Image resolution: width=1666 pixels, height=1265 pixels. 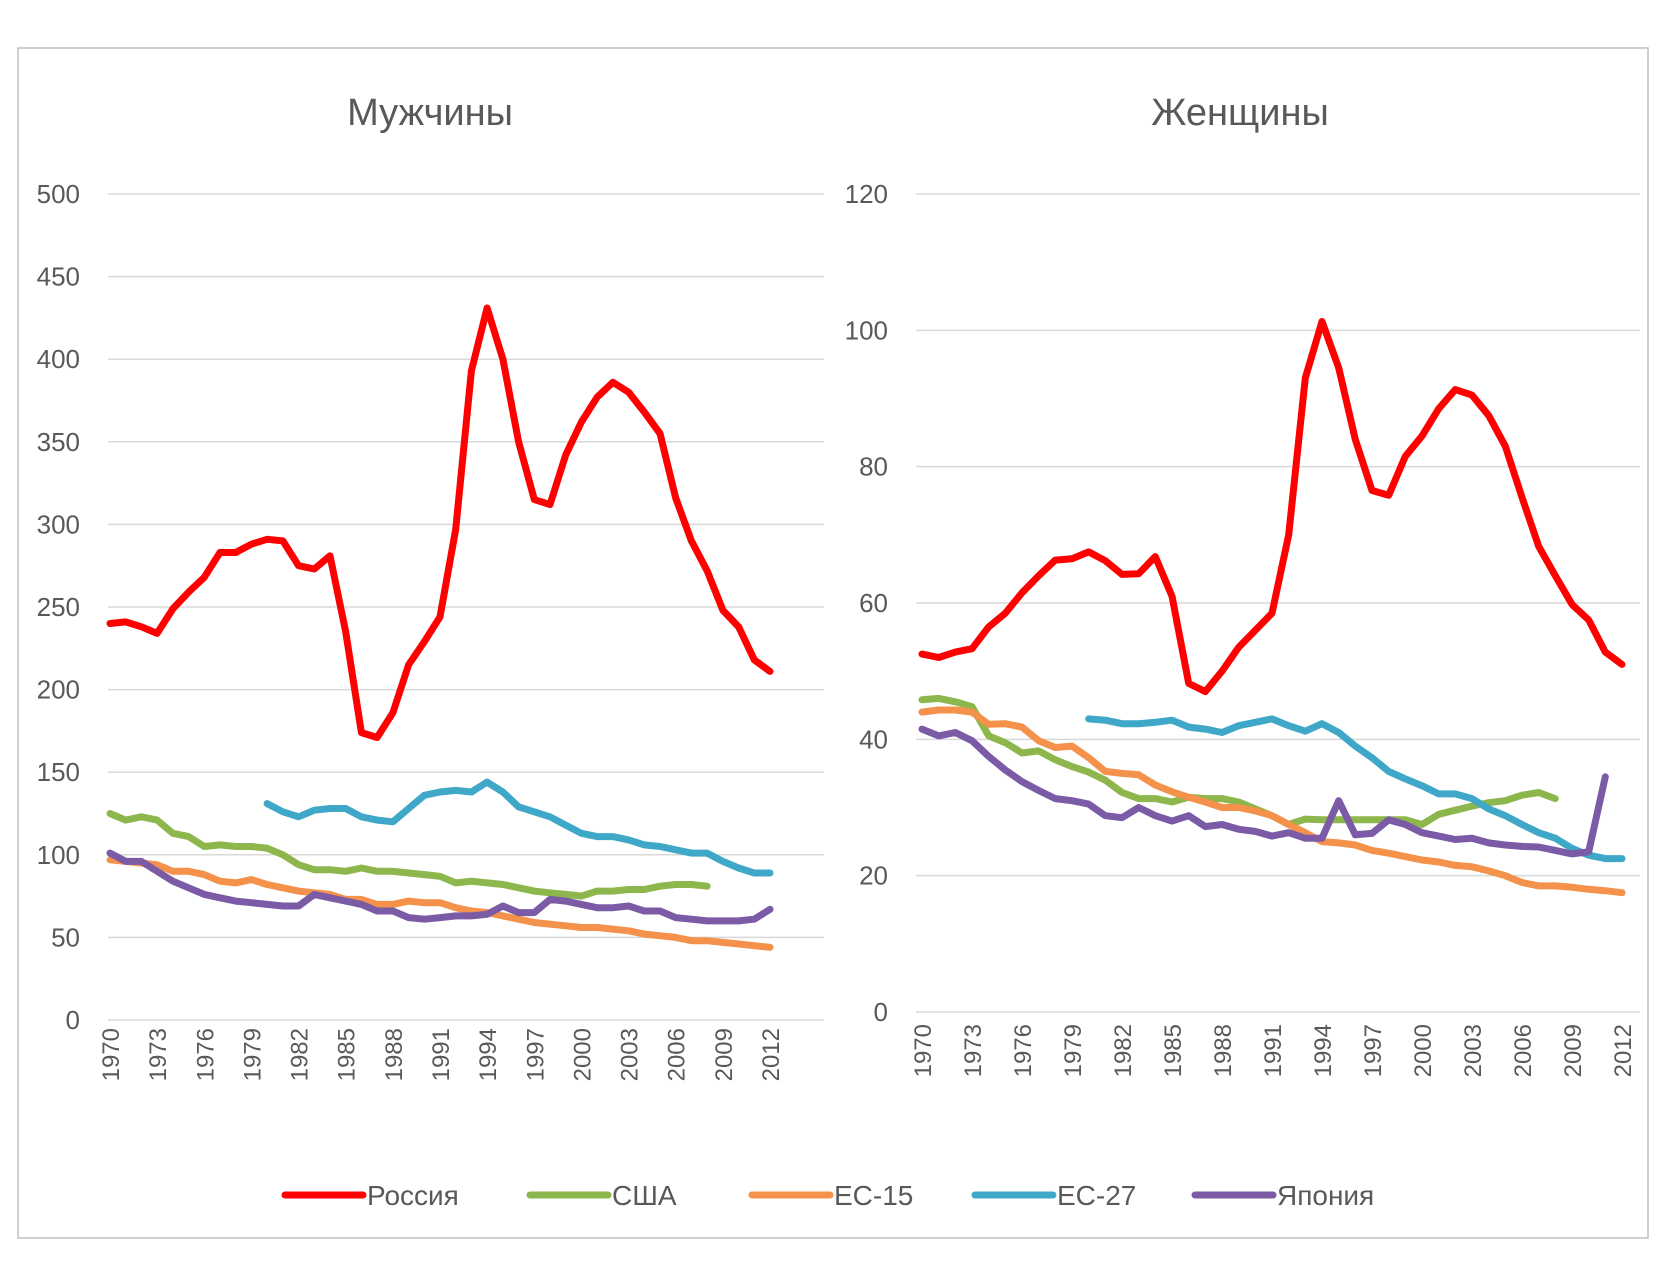 I want to click on y-tick-label: 450, so click(x=58, y=277).